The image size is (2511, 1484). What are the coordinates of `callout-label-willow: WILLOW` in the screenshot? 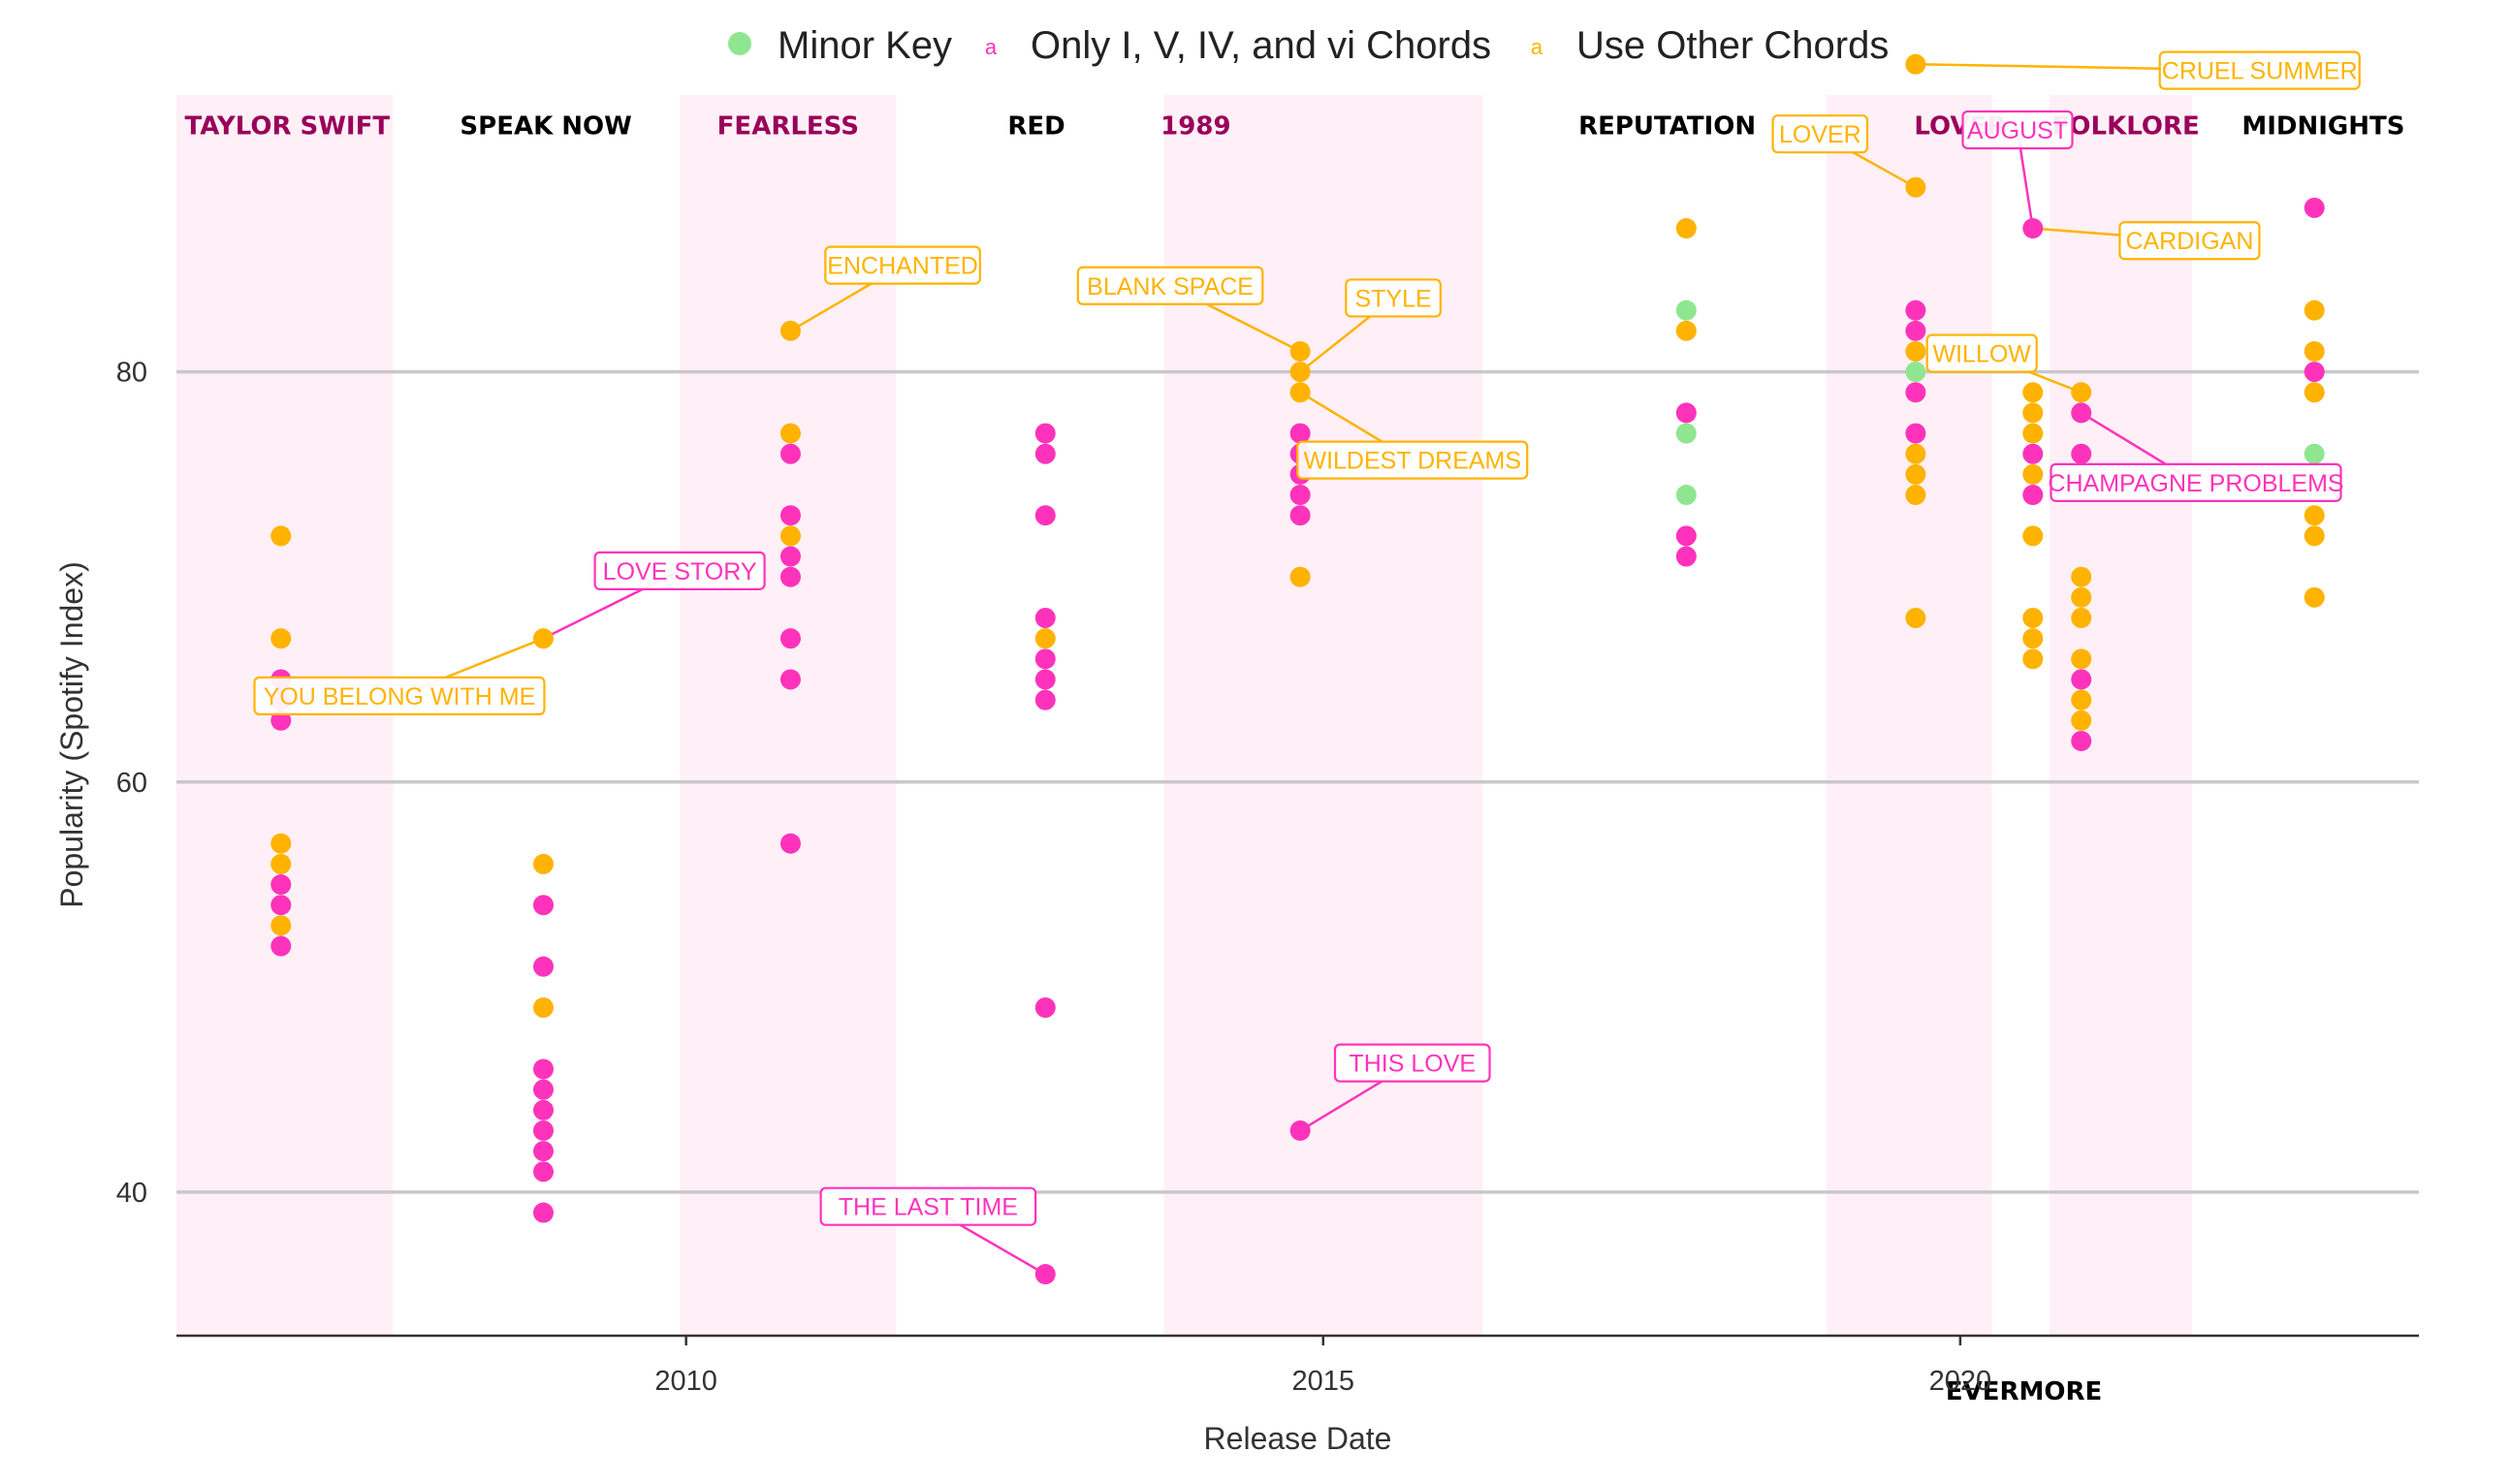 It's located at (1982, 354).